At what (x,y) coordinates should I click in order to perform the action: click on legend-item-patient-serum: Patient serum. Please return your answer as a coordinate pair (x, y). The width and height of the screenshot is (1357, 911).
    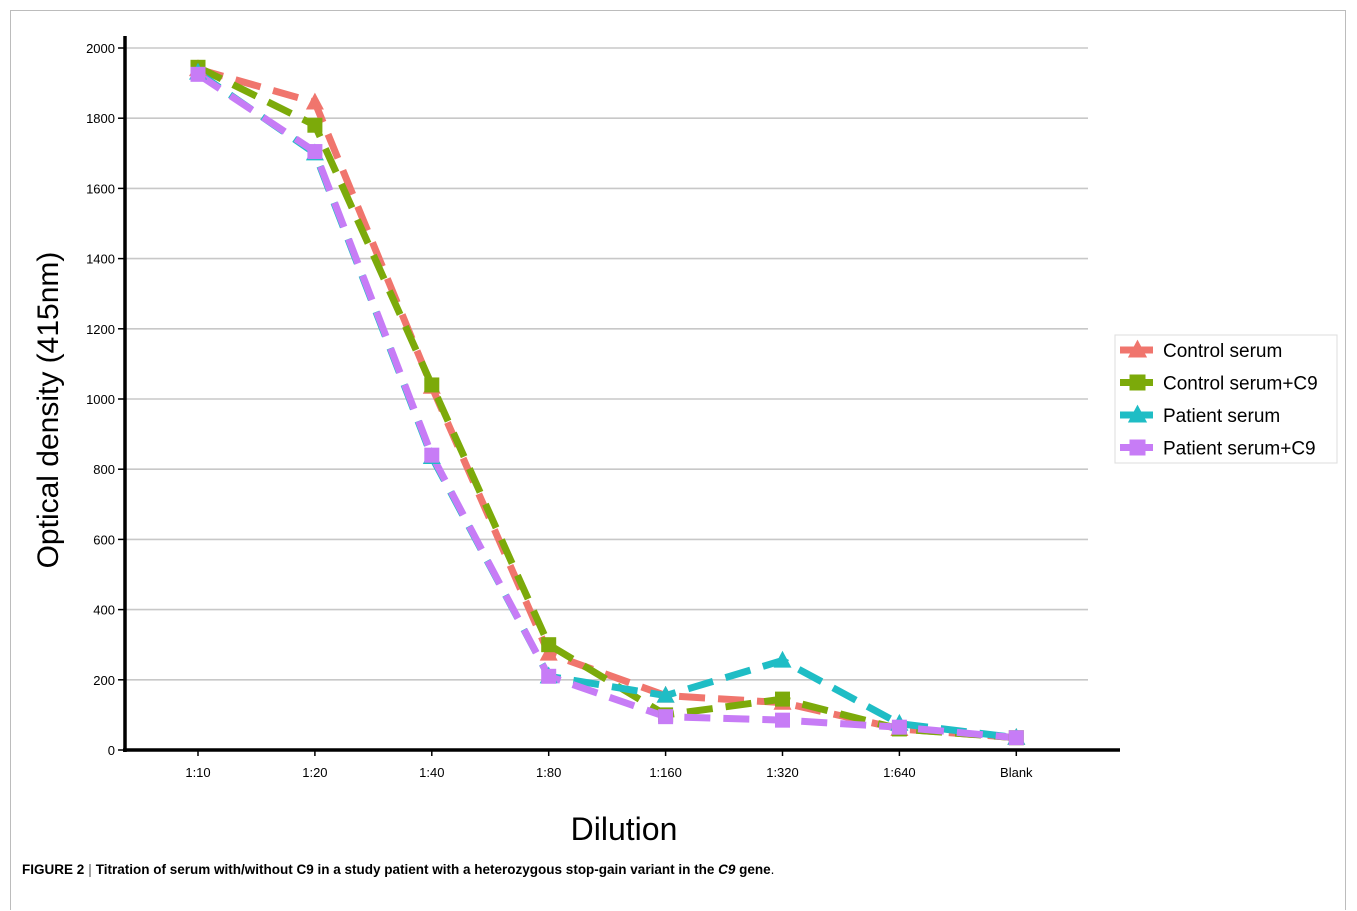
    Looking at the image, I should click on (1200, 415).